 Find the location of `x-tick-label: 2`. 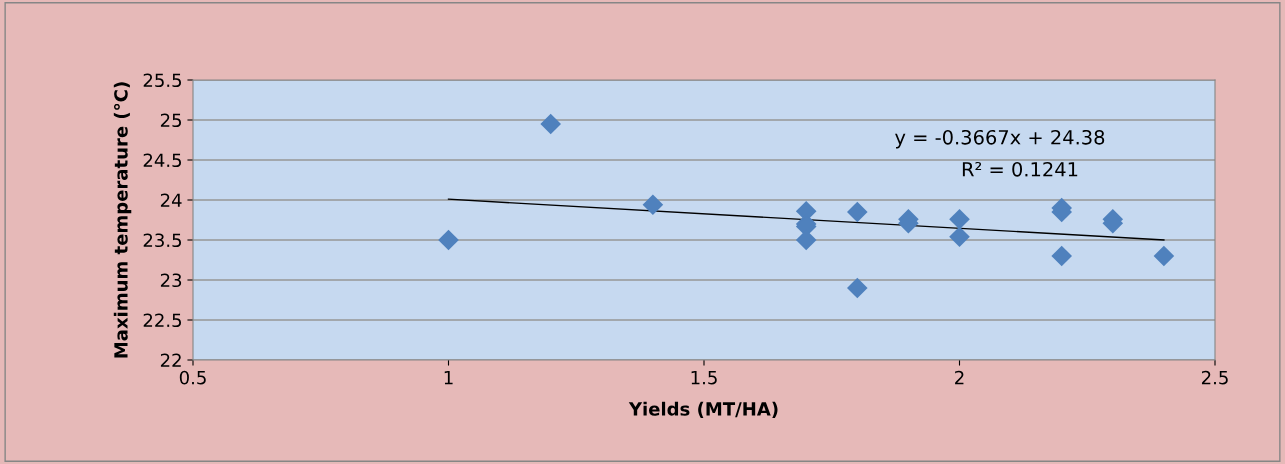

x-tick-label: 2 is located at coordinates (959, 377).